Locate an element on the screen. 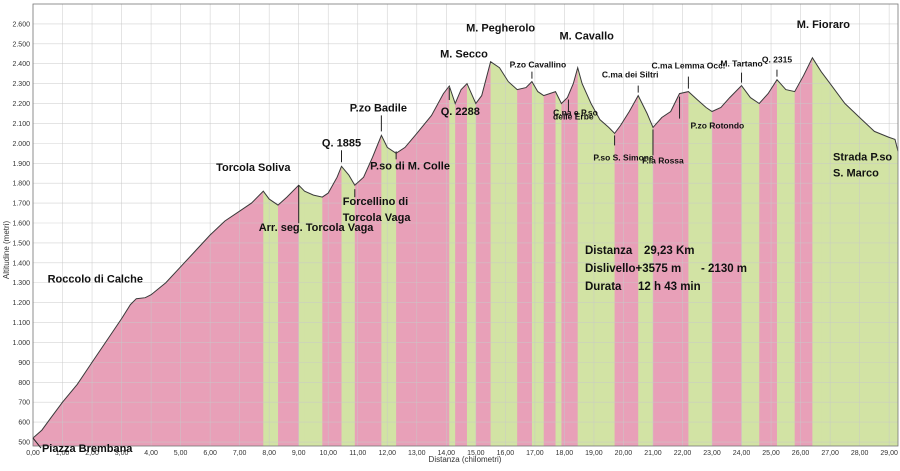 This screenshot has width=900, height=471. y-tick-label: 1.400 is located at coordinates (21, 263).